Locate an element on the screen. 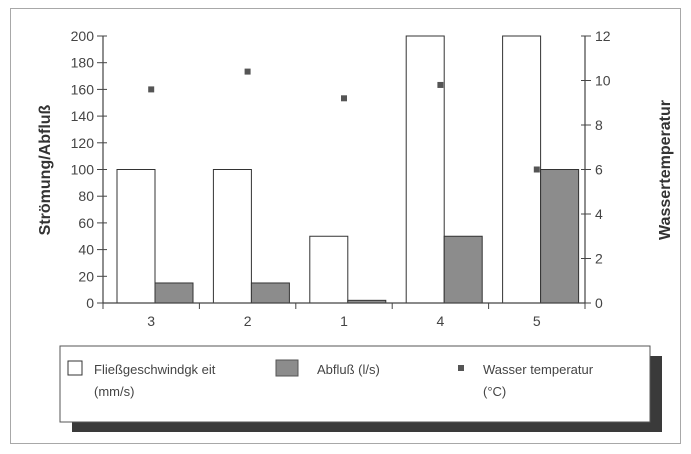 The image size is (691, 454). y-tick-label: 0 is located at coordinates (90, 303).